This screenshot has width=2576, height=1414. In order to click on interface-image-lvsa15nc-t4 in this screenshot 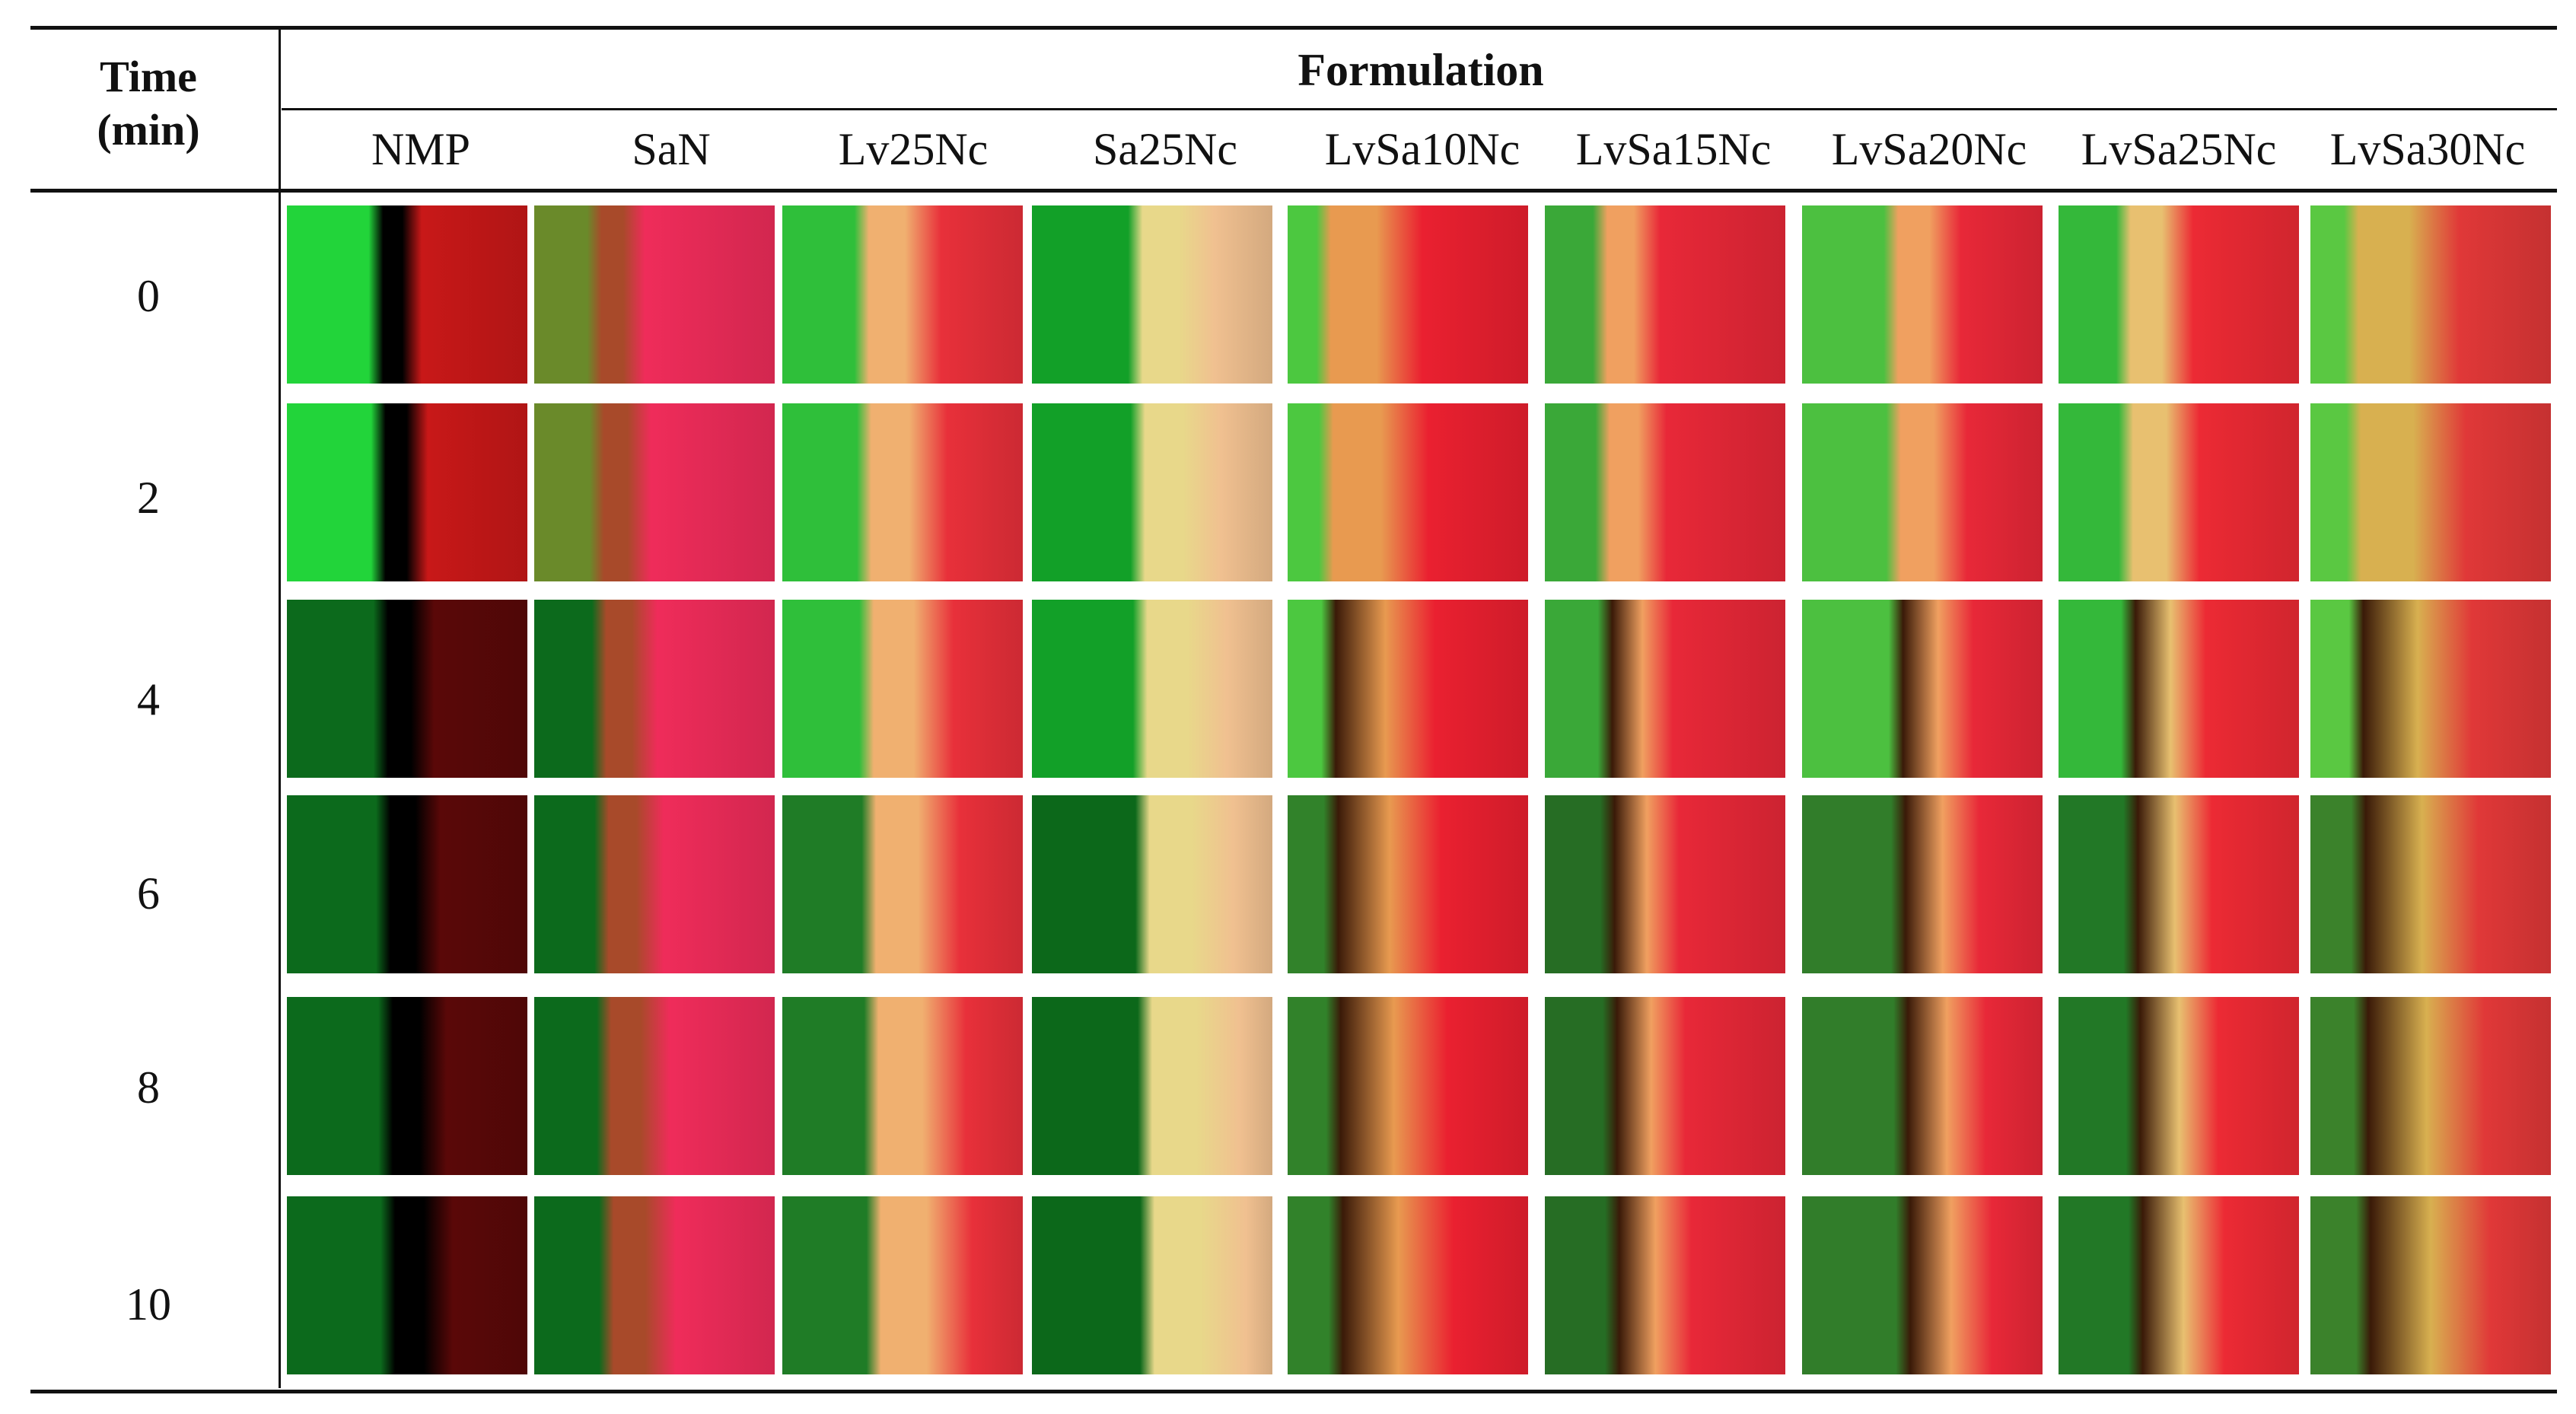, I will do `click(1665, 689)`.